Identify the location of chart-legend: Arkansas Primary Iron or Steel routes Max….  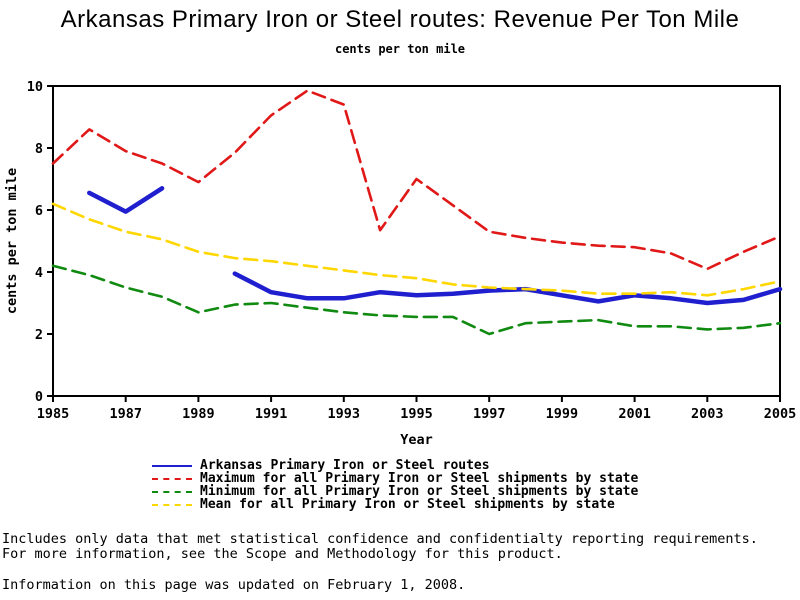
(395, 485).